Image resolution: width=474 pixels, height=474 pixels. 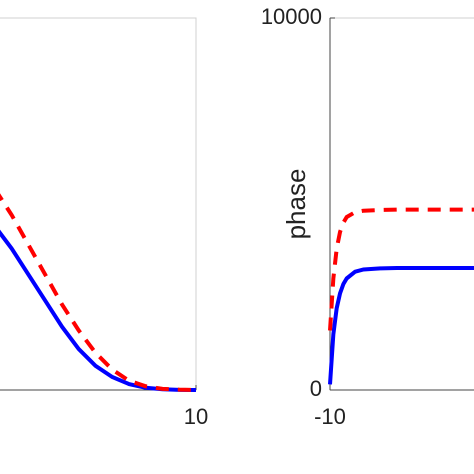 What do you see at coordinates (316, 388) in the screenshot?
I see `y-tick-label: 0` at bounding box center [316, 388].